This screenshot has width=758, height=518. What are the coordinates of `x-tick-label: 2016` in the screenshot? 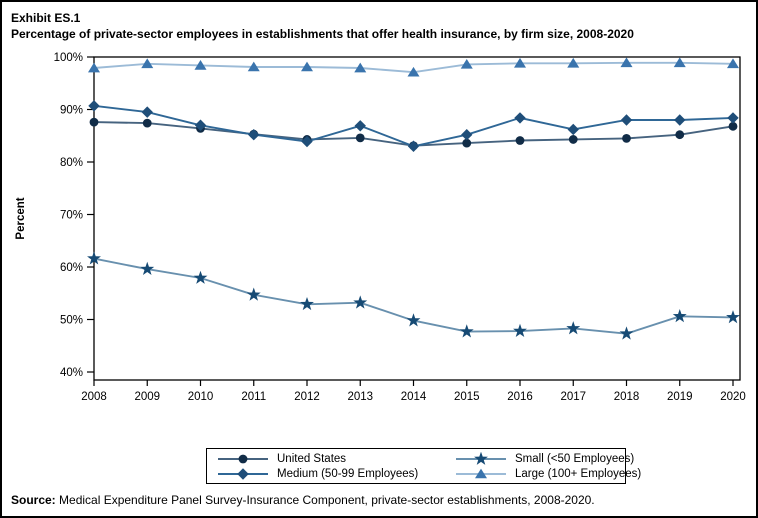 It's located at (520, 397).